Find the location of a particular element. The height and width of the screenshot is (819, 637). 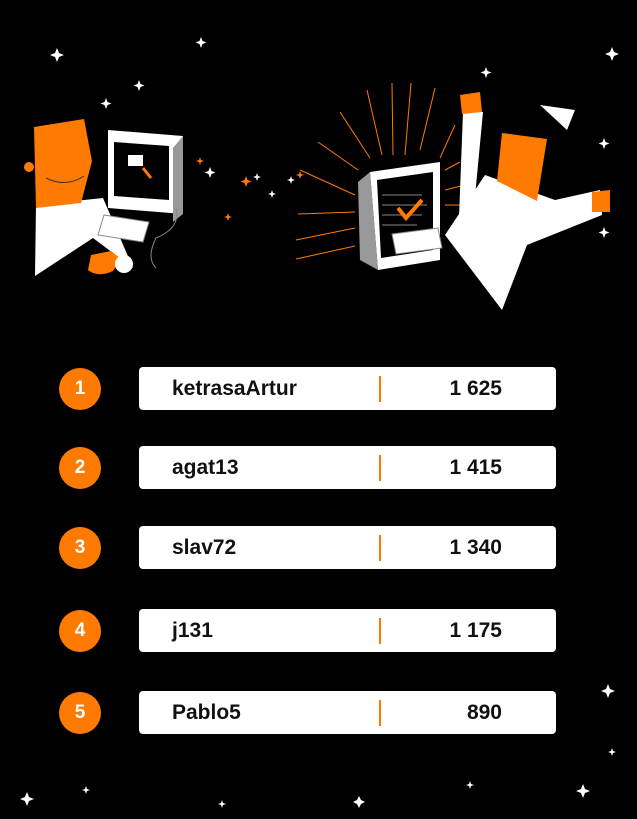

player-name: slav72 is located at coordinates (204, 547).